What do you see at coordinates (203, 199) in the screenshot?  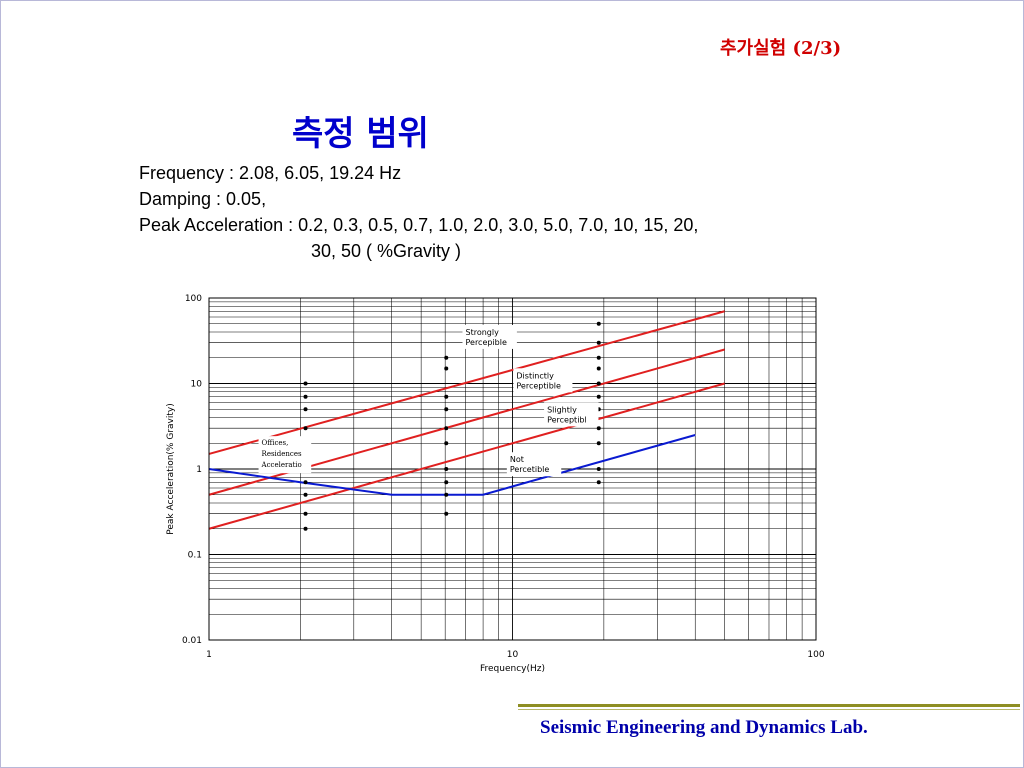 I see `damping-line: Damping : 0.05,` at bounding box center [203, 199].